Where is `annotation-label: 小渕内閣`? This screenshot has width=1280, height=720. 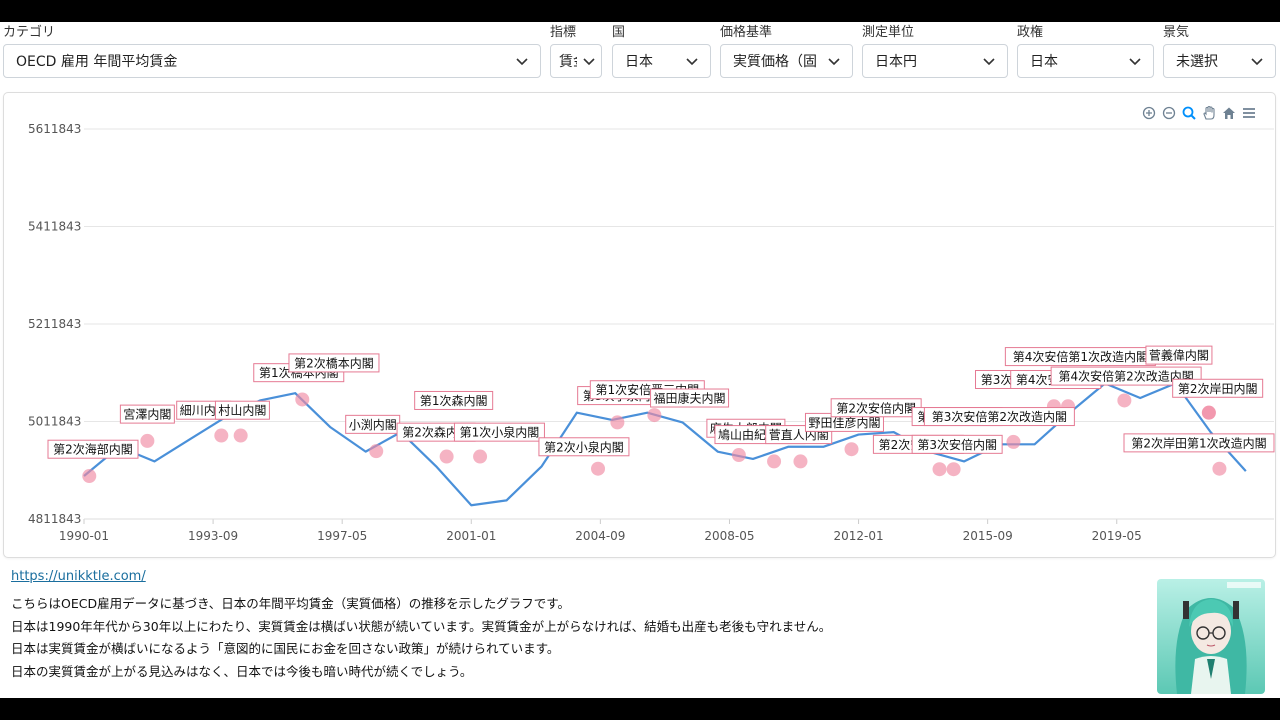
annotation-label: 小渕内閣 is located at coordinates (373, 424).